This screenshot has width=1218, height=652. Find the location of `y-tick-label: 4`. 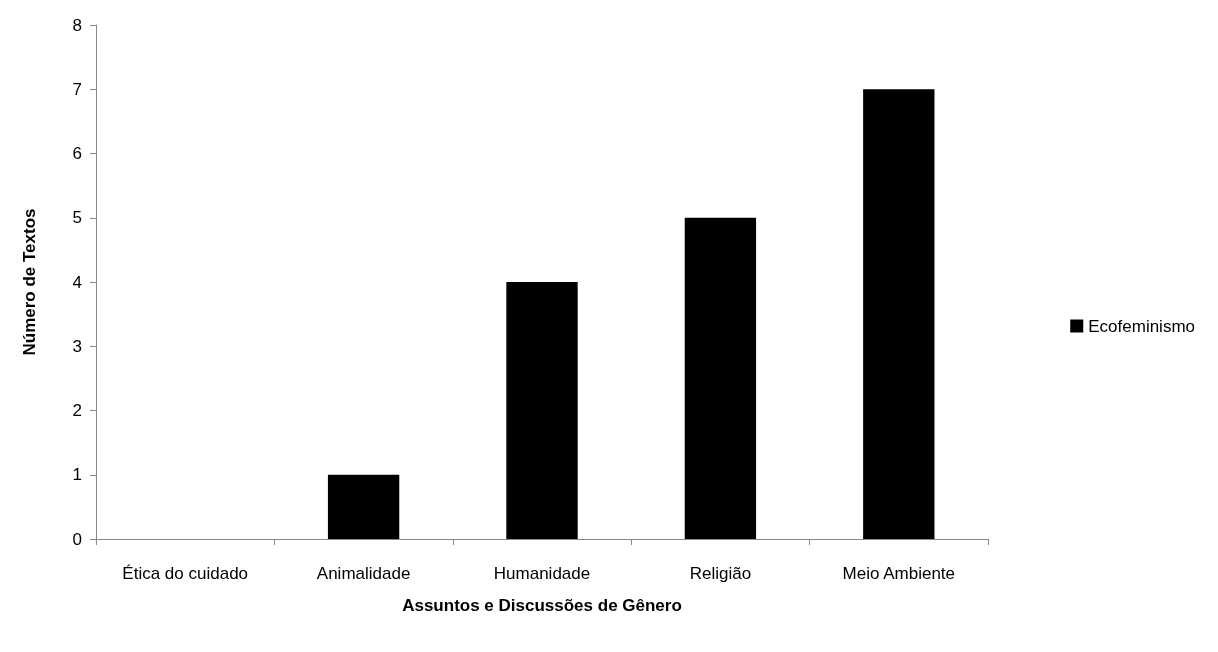

y-tick-label: 4 is located at coordinates (77, 282).